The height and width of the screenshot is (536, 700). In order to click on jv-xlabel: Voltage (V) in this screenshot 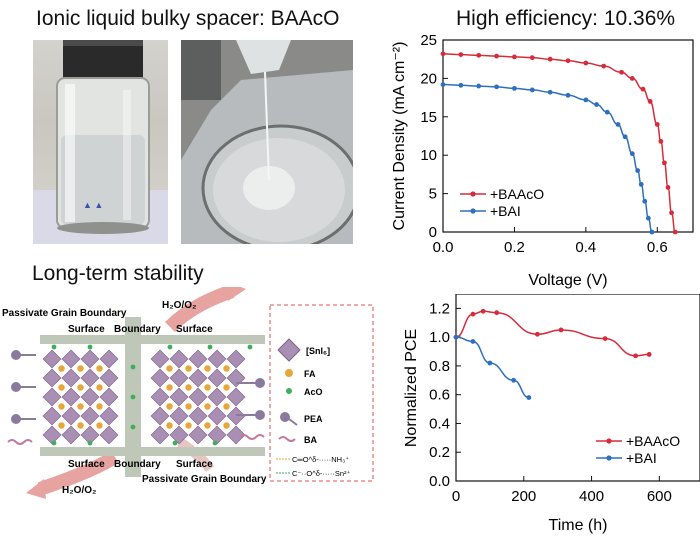, I will do `click(567, 280)`.